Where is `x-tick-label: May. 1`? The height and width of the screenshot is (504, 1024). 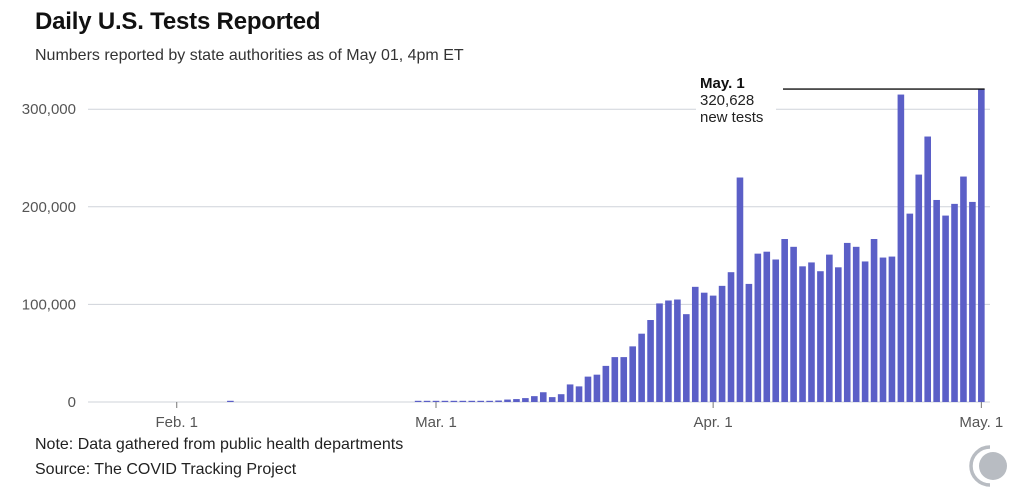
x-tick-label: May. 1 is located at coordinates (981, 422).